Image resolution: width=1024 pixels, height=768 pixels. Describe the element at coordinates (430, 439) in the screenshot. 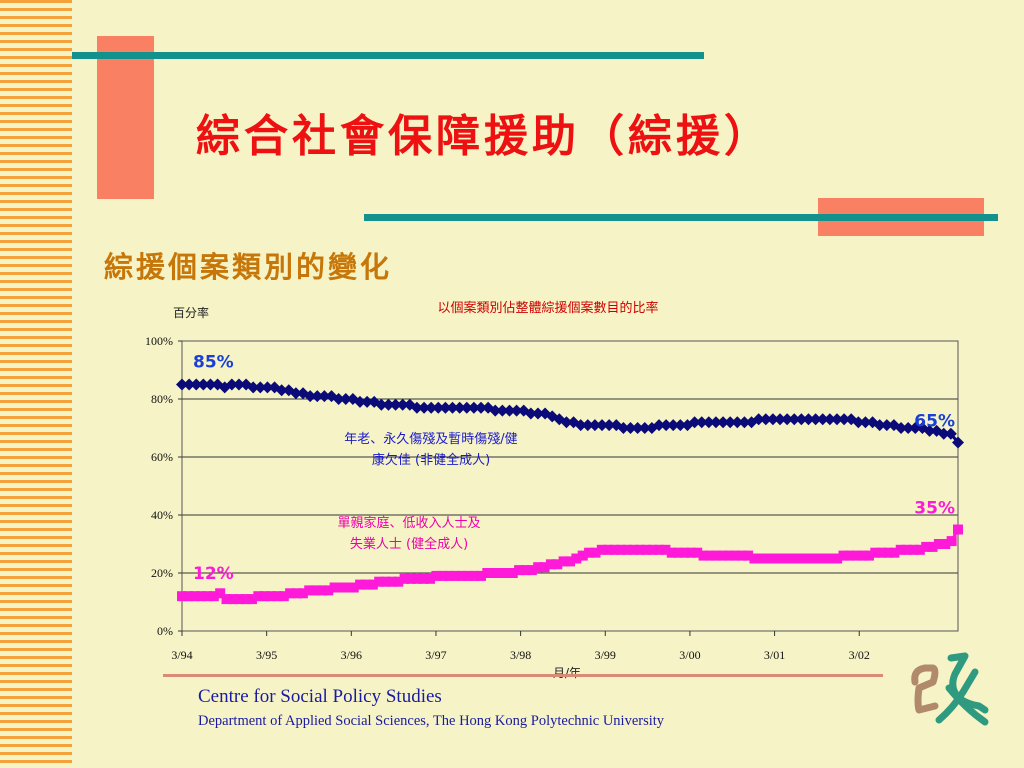

I see `series-label-line1: 年老、永久傷殘及暫時傷殘/健` at that location.